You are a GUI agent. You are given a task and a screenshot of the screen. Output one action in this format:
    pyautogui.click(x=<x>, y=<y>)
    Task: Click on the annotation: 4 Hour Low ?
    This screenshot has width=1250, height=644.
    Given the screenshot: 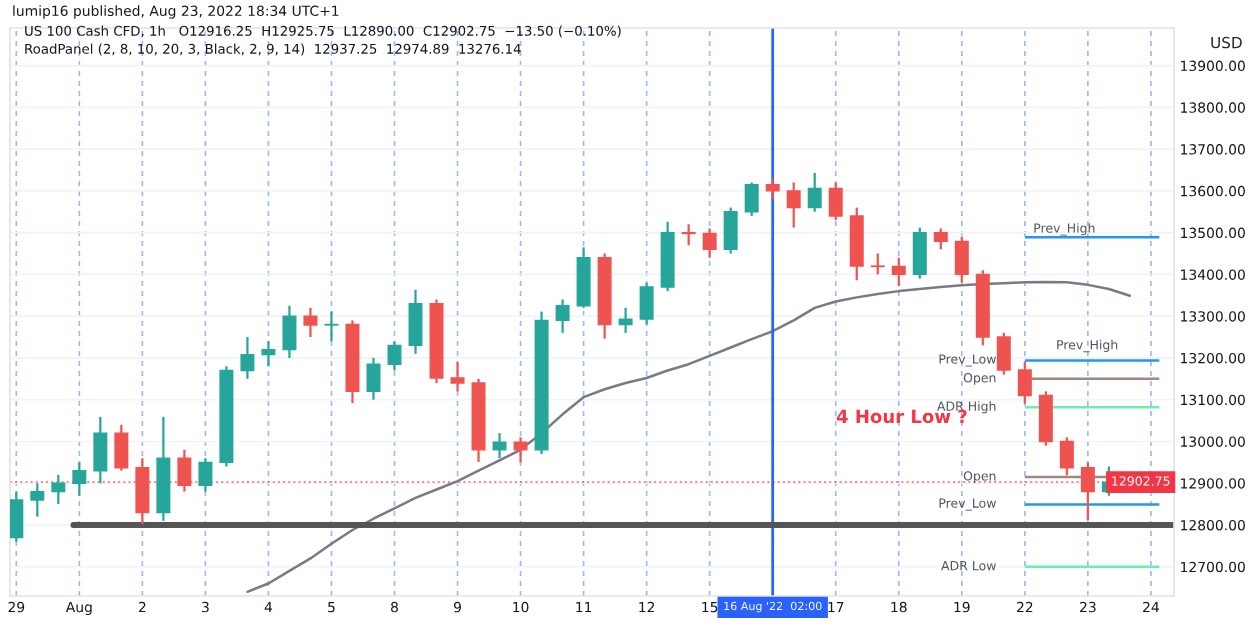 What is the action you would take?
    pyautogui.click(x=901, y=416)
    